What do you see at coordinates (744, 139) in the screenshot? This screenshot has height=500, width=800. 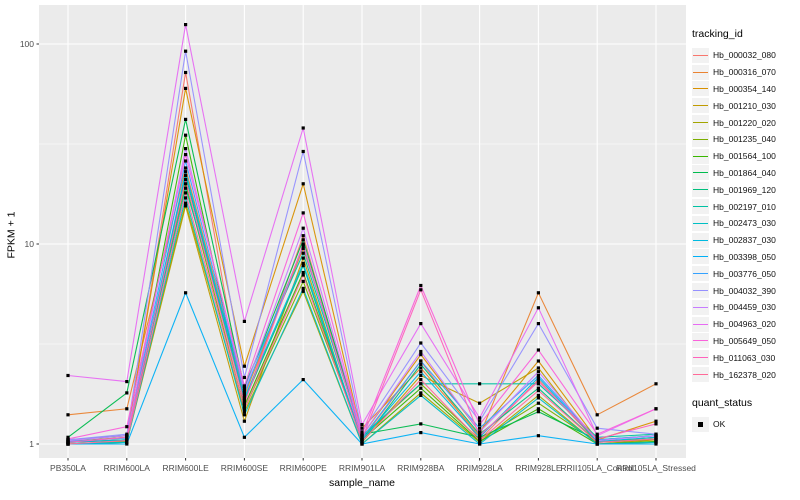 I see `legend-item-label: Hb_001235_040` at bounding box center [744, 139].